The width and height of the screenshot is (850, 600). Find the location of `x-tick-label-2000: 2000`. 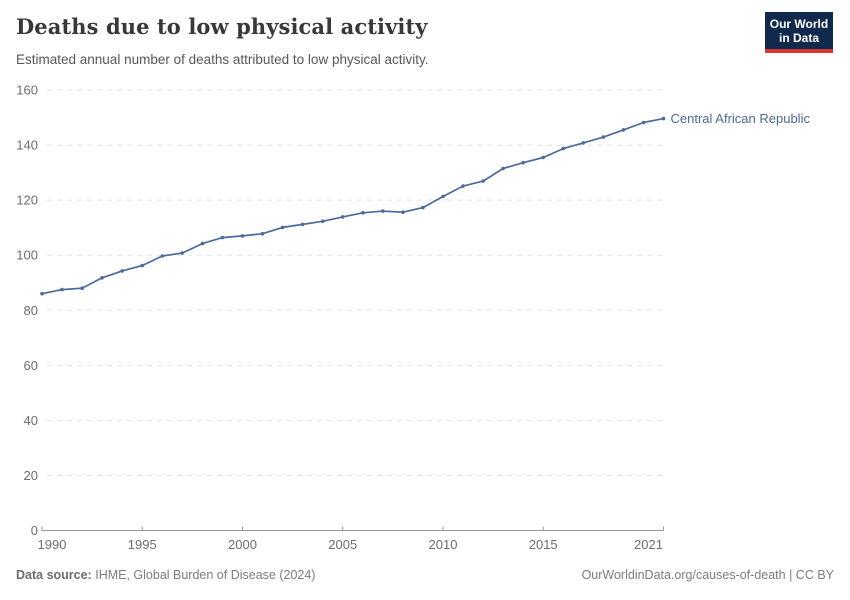

x-tick-label-2000: 2000 is located at coordinates (242, 544).